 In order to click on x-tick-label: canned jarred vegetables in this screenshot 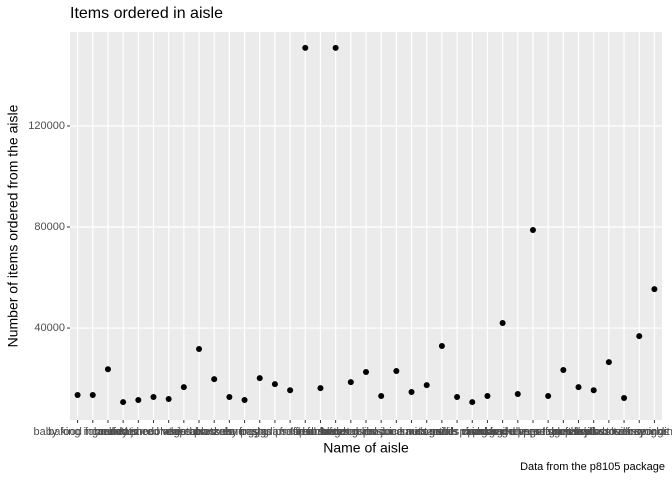, I will do `click(154, 432)`.